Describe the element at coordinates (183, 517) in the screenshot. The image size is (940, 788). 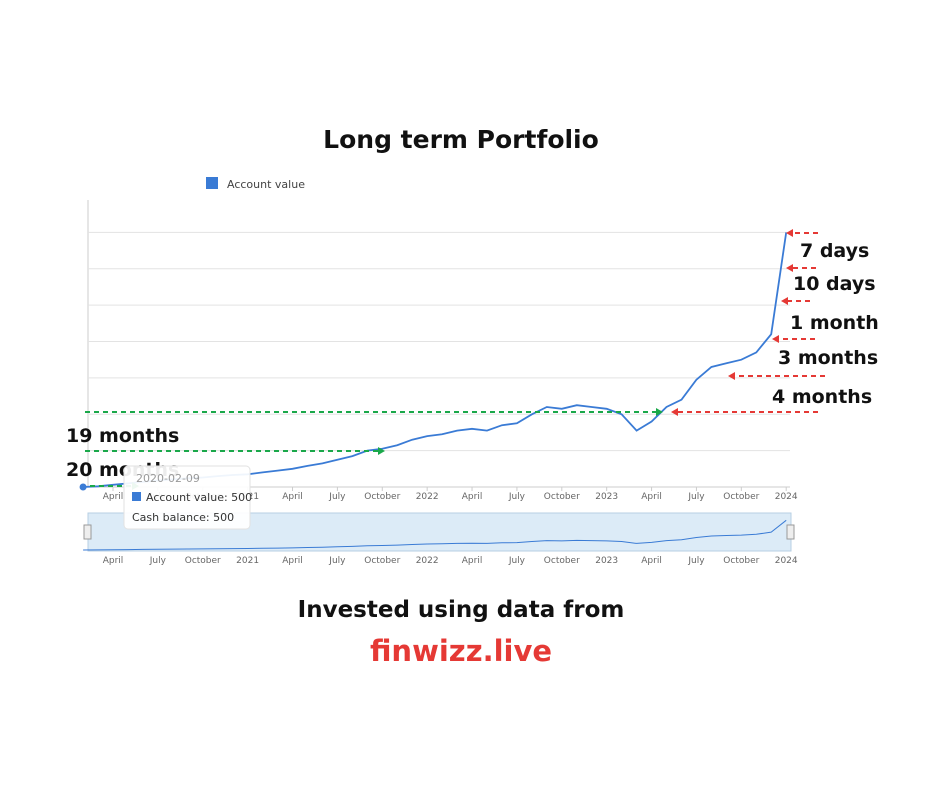
I see `tooltip-cash: Cash balance: 500` at that location.